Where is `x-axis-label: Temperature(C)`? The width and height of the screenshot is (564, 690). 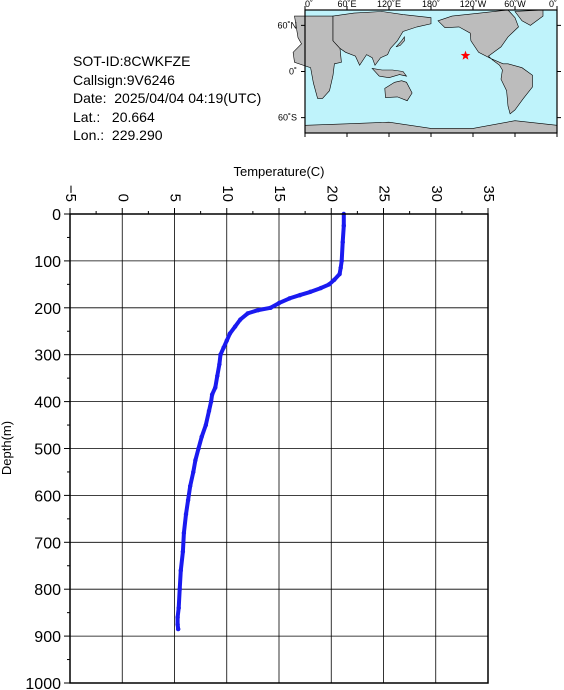
x-axis-label: Temperature(C) is located at coordinates (278, 171).